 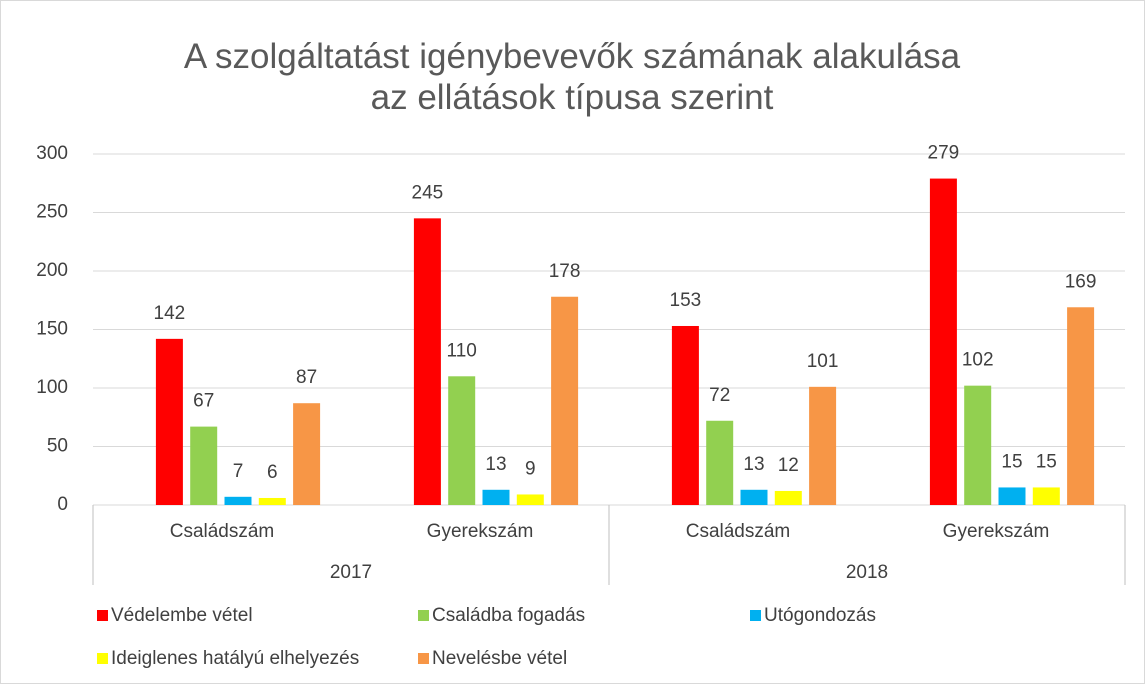 What do you see at coordinates (52, 387) in the screenshot?
I see `y-tick-label: 100` at bounding box center [52, 387].